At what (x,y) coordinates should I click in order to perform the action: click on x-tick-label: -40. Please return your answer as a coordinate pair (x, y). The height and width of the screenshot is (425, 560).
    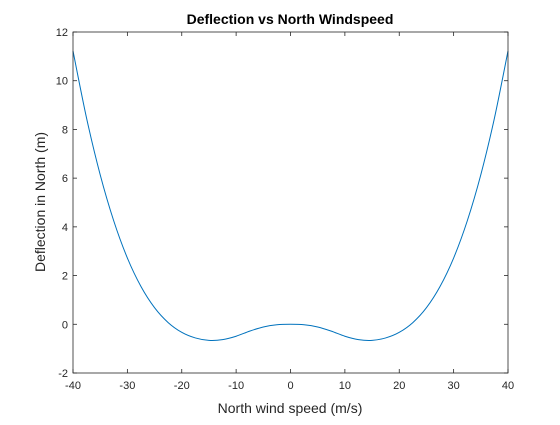
    Looking at the image, I should click on (73, 386).